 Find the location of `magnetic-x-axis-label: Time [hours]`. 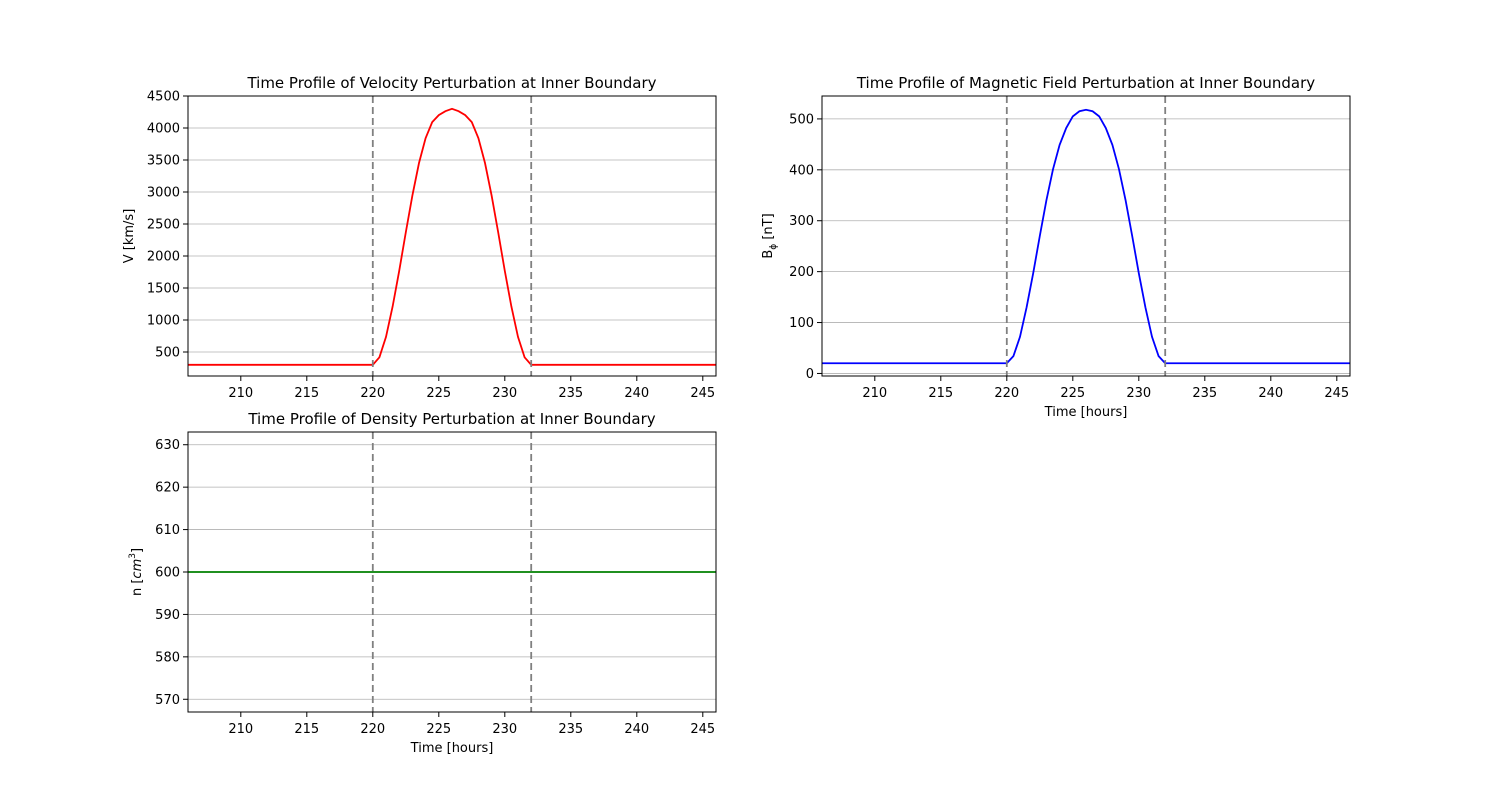

magnetic-x-axis-label: Time [hours] is located at coordinates (1086, 412).